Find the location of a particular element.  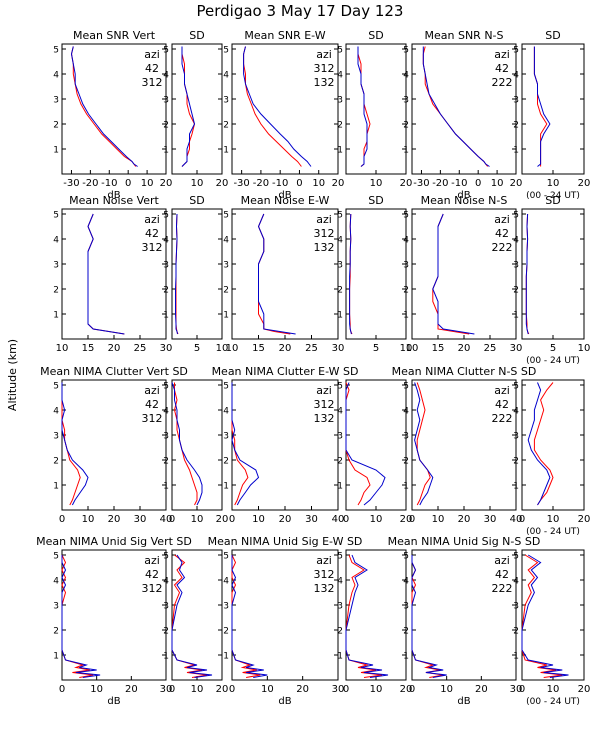

panel-title: Mean Noise E-W is located at coordinates (285, 200).